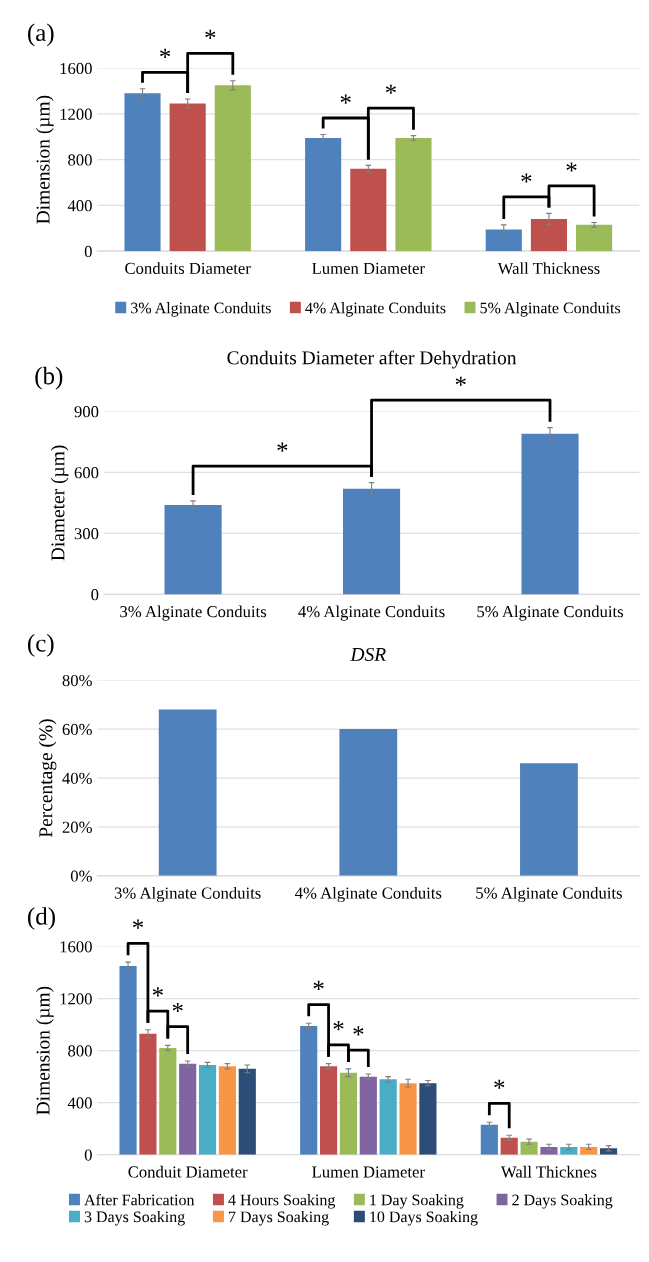 The height and width of the screenshot is (1262, 649). What do you see at coordinates (47, 778) in the screenshot?
I see `y-axis-title: Percentage (%)` at bounding box center [47, 778].